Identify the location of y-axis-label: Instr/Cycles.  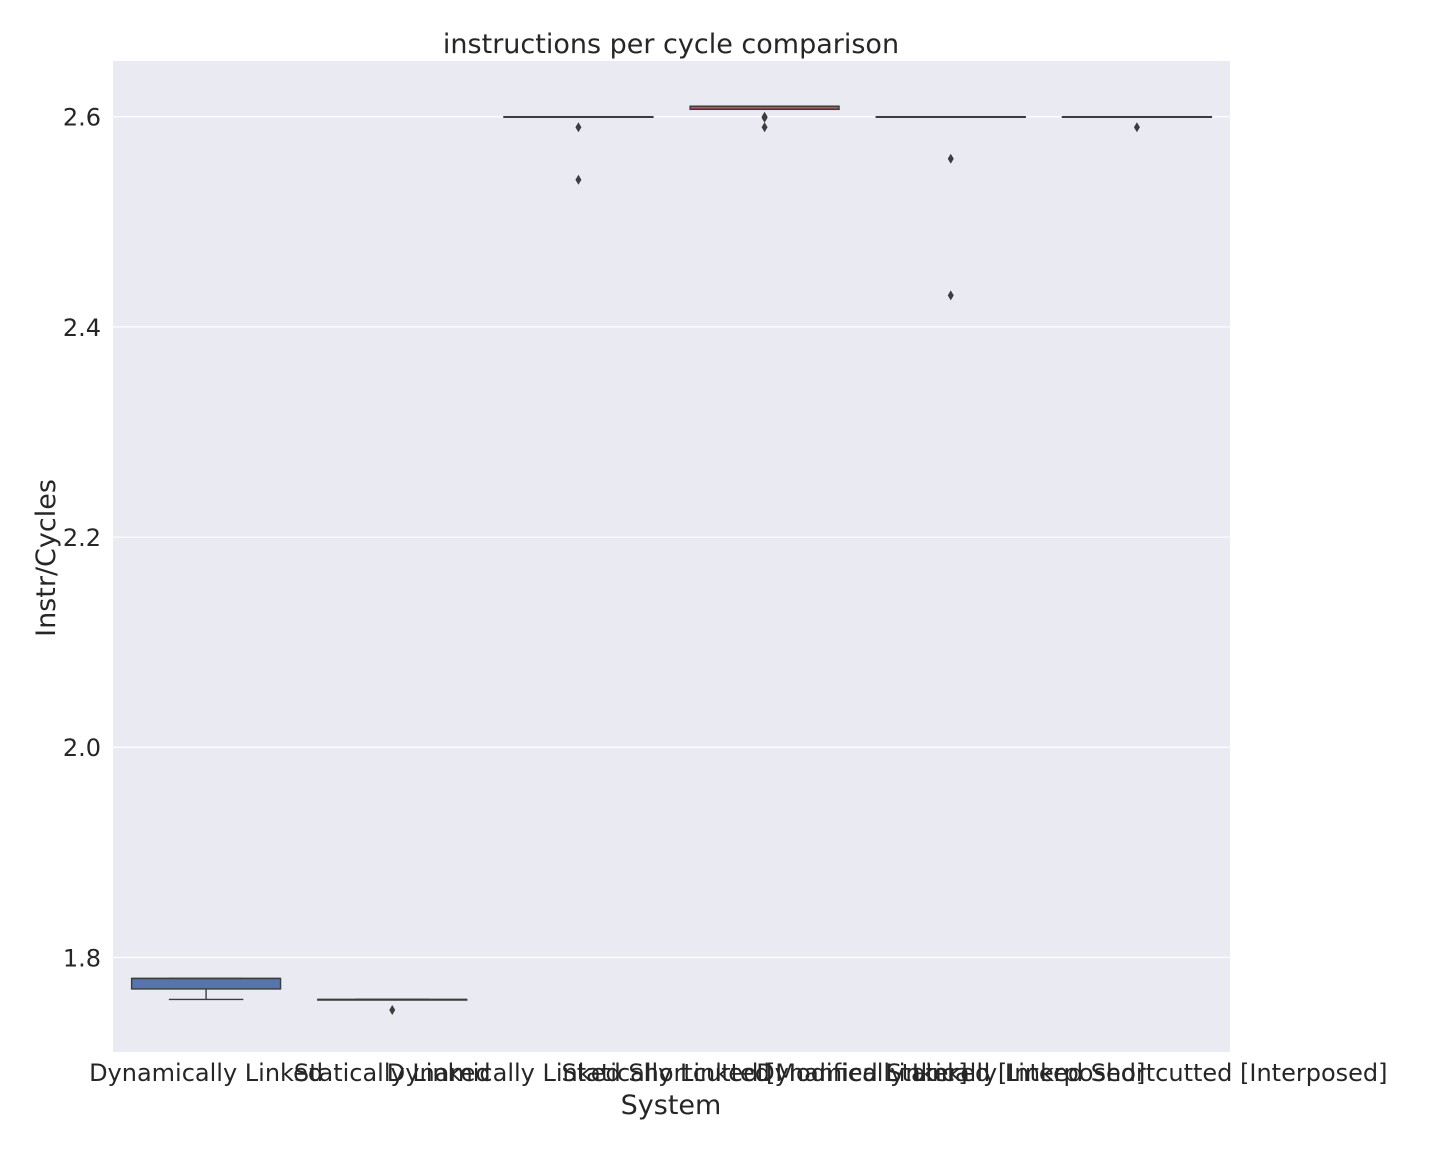
(46, 558).